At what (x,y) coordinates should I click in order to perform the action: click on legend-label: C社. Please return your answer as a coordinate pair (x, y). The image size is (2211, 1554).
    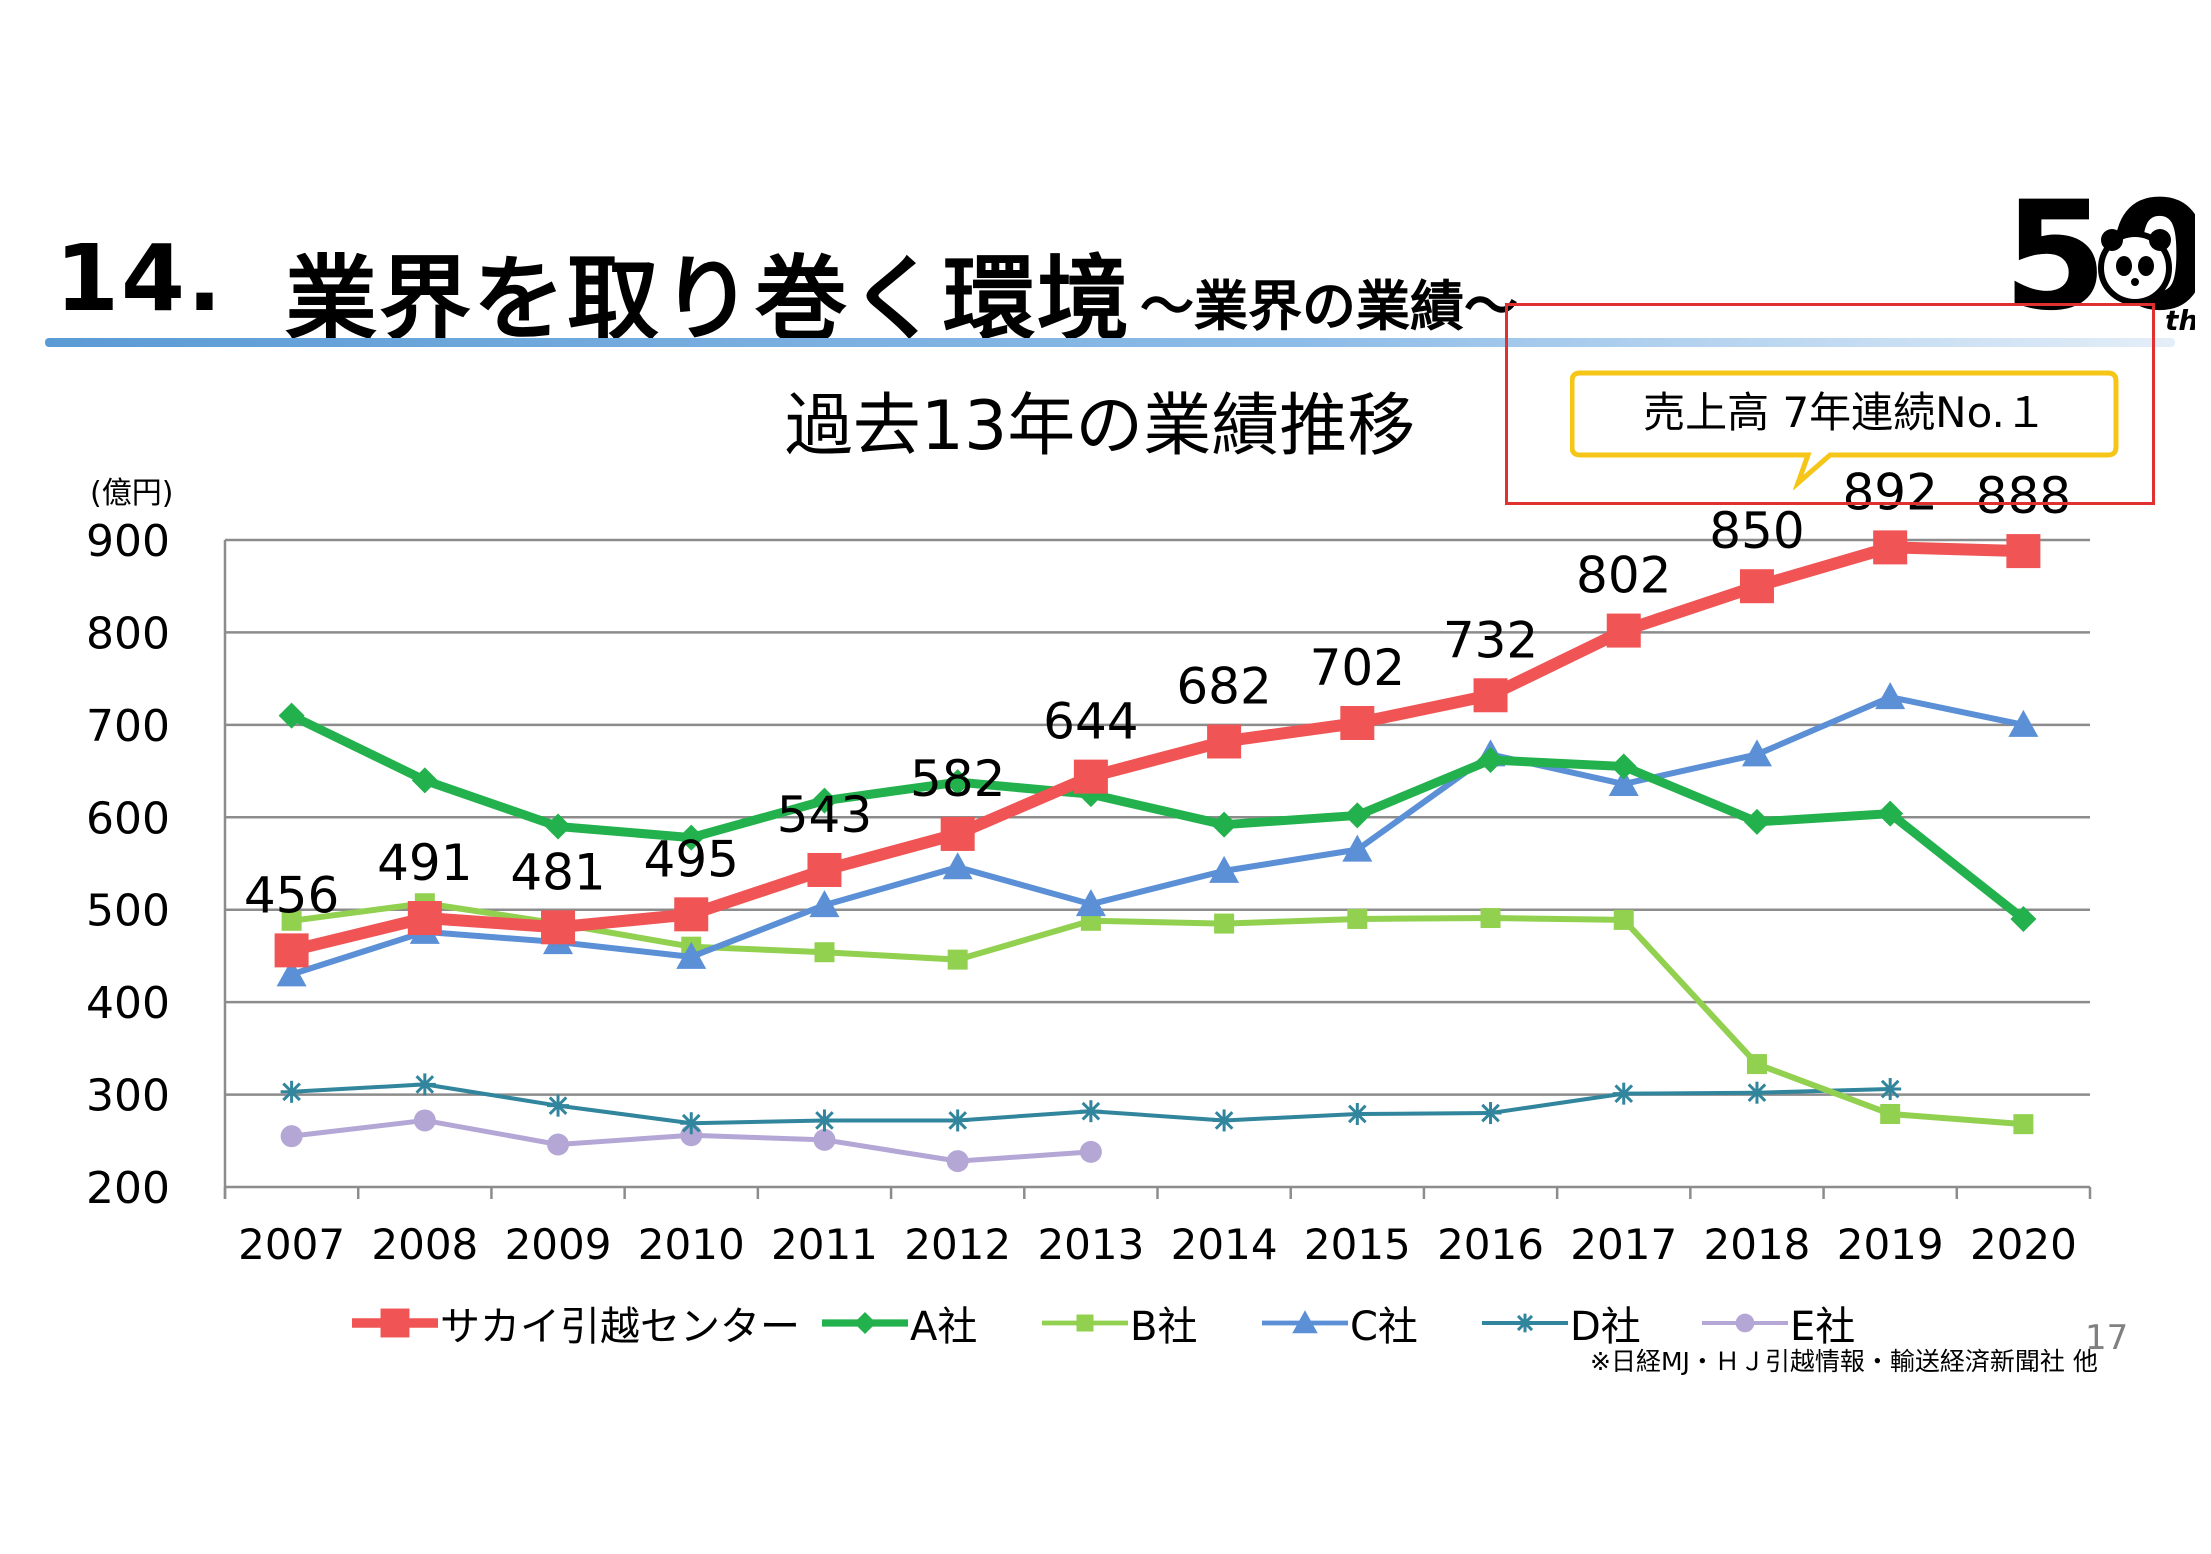
    Looking at the image, I should click on (1384, 1327).